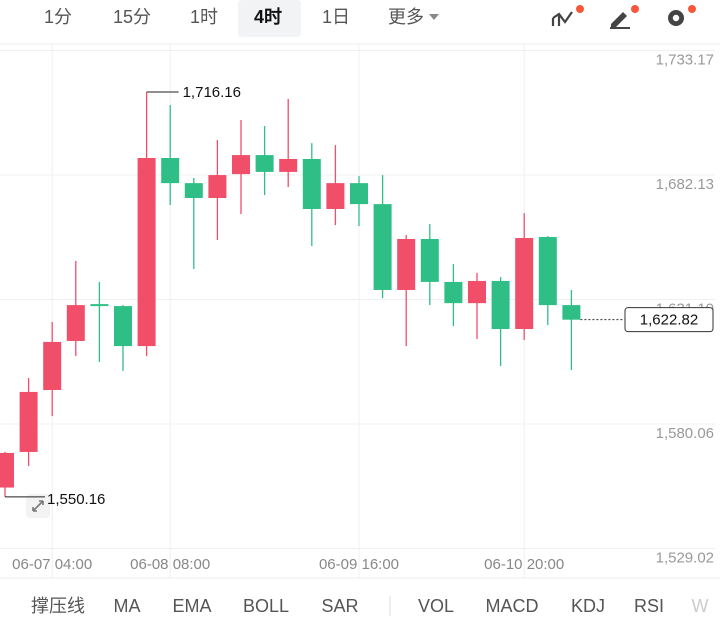 The image size is (720, 635). What do you see at coordinates (436, 606) in the screenshot?
I see `indicator-tab: VOL` at bounding box center [436, 606].